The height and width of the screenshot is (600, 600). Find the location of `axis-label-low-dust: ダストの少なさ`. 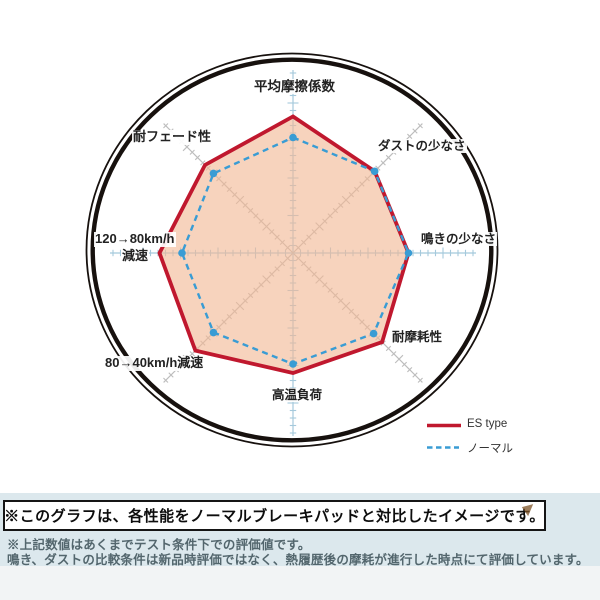

axis-label-low-dust: ダストの少なさ is located at coordinates (422, 146).